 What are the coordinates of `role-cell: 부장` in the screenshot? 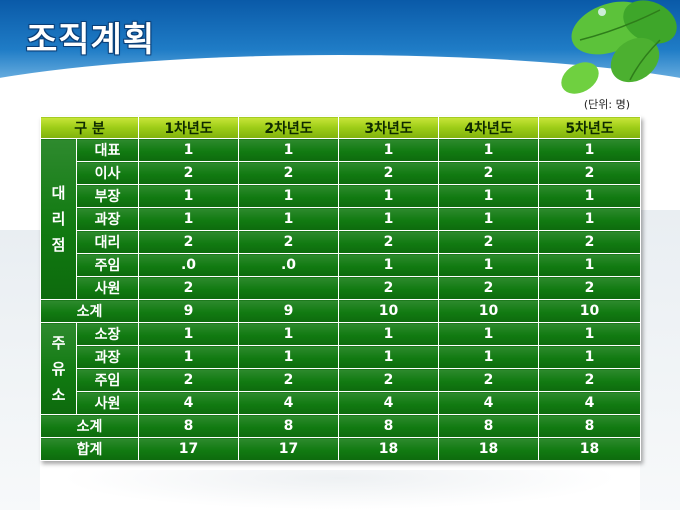 It's located at (107, 196).